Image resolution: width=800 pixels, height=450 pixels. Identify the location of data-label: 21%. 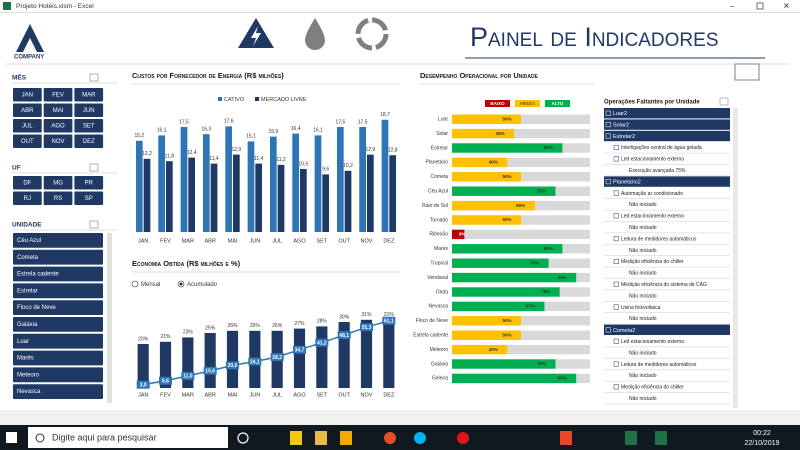
(165, 337).